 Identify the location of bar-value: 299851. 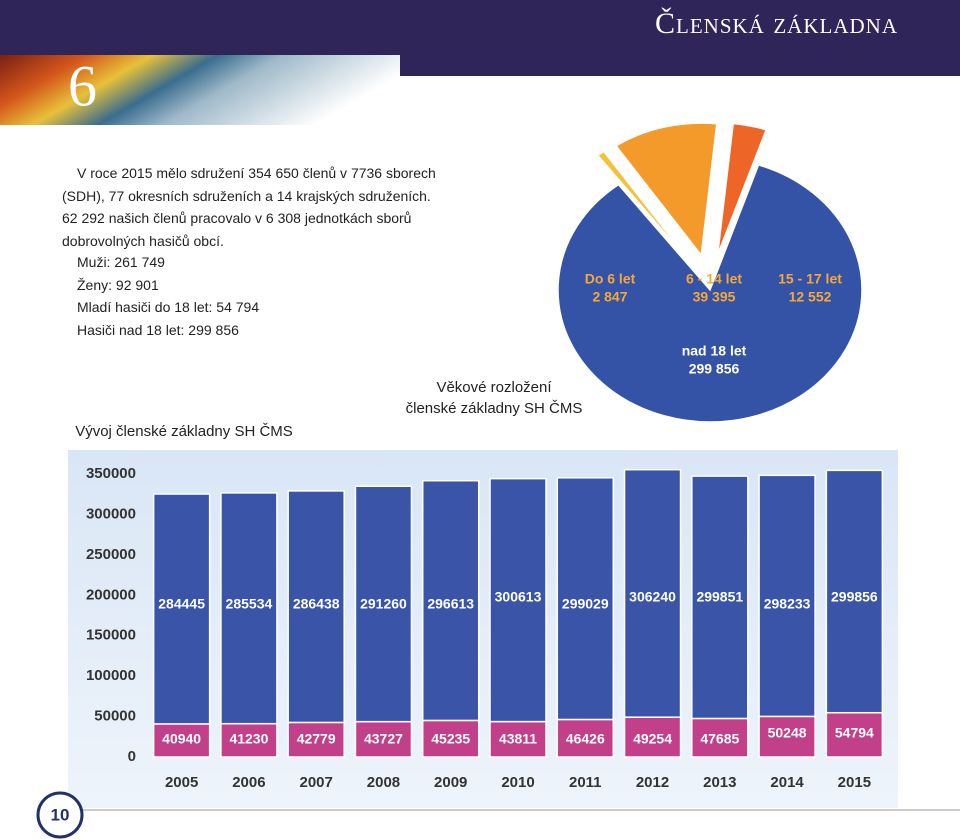
(719, 597).